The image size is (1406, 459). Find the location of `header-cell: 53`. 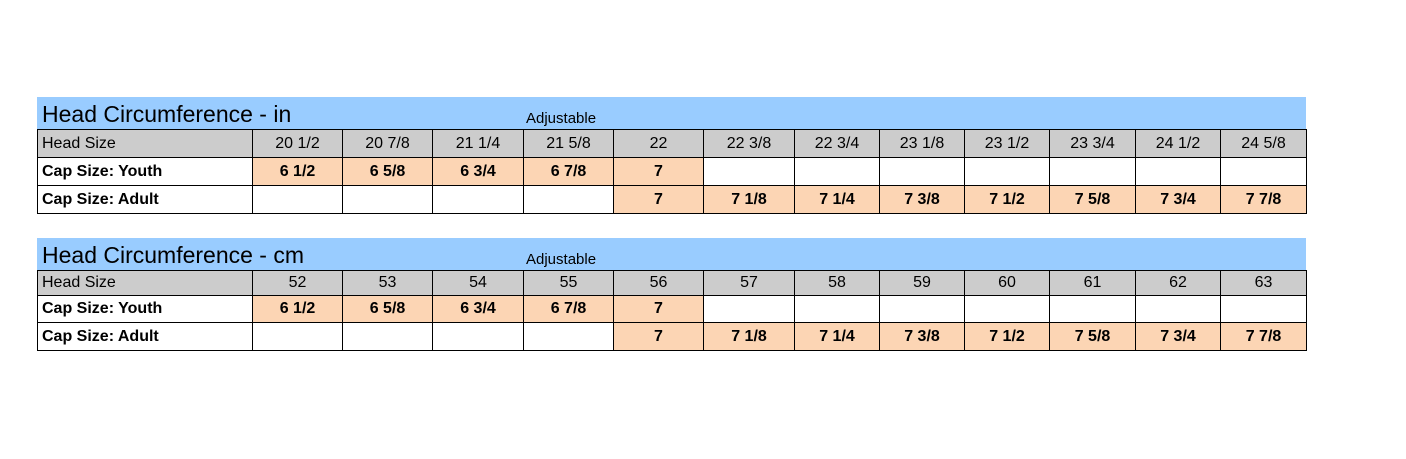

header-cell: 53 is located at coordinates (387, 283).